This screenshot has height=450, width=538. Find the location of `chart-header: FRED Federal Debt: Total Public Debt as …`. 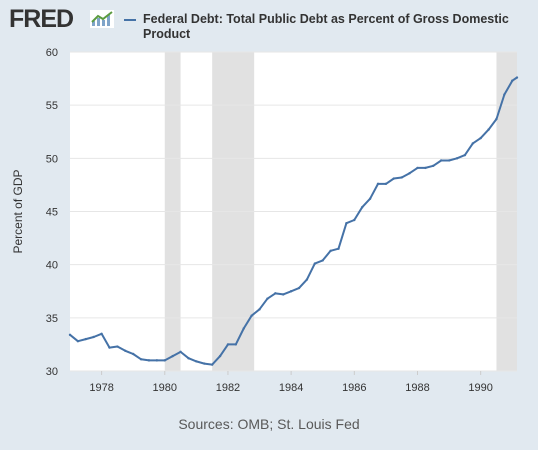

chart-header: FRED Federal Debt: Total Public Debt as … is located at coordinates (269, 25).